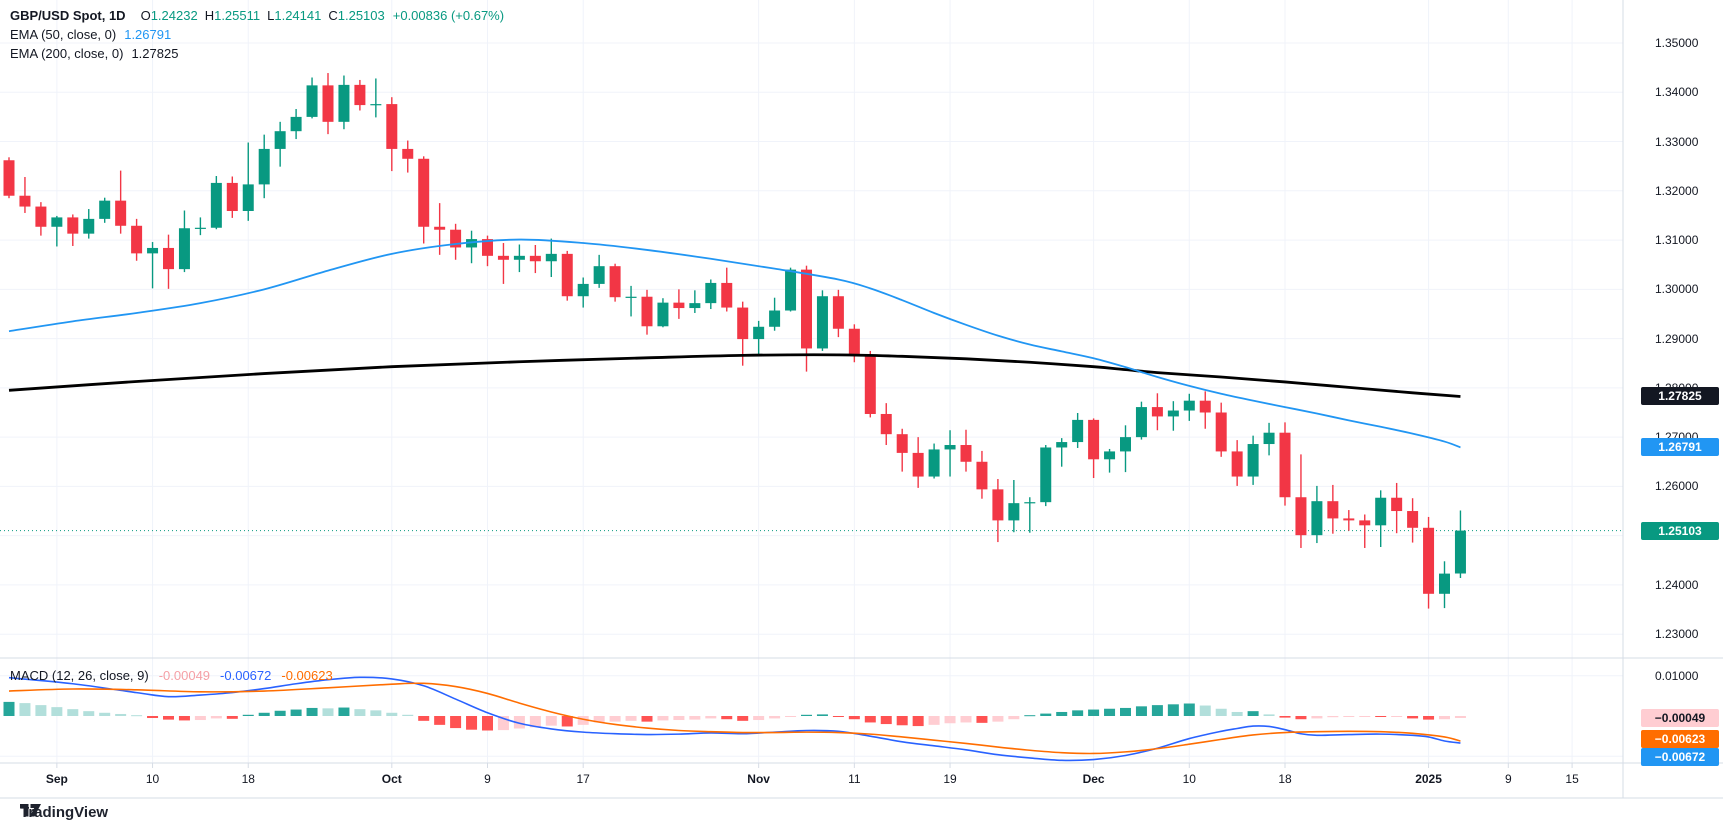  What do you see at coordinates (854, 779) in the screenshot?
I see `time-tick: 11` at bounding box center [854, 779].